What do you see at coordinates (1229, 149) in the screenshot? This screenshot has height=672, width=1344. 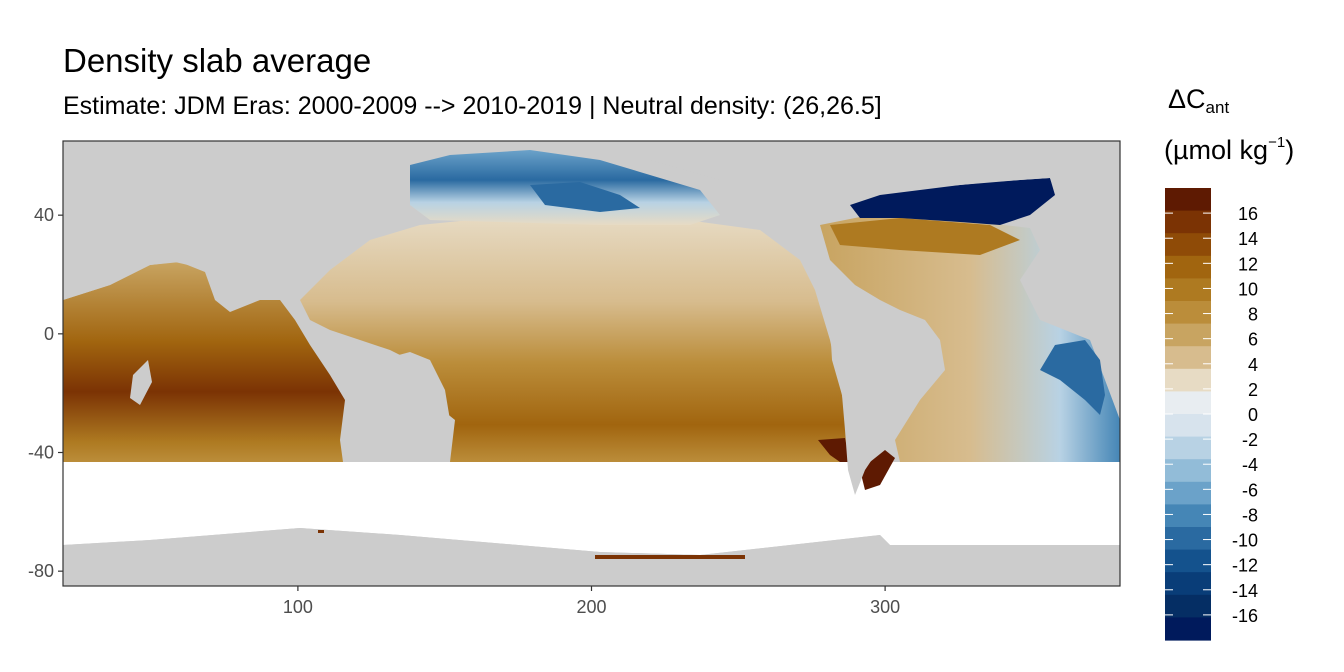 I see `legend-unit: (µmol kg−1)` at bounding box center [1229, 149].